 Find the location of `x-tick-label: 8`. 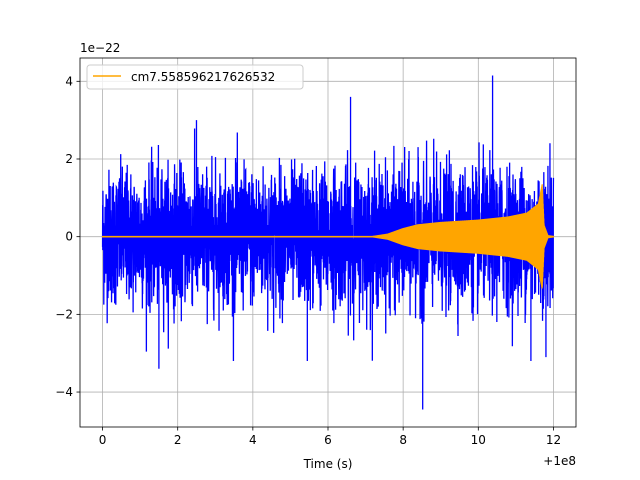

x-tick-label: 8 is located at coordinates (403, 440).